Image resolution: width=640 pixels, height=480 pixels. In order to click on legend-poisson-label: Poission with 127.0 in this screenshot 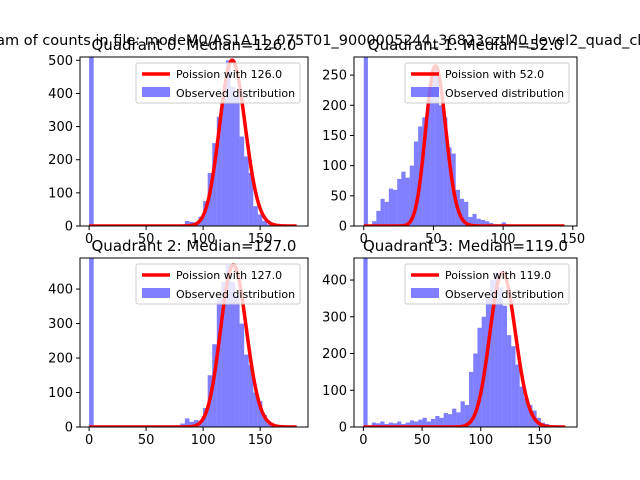, I will do `click(229, 275)`.